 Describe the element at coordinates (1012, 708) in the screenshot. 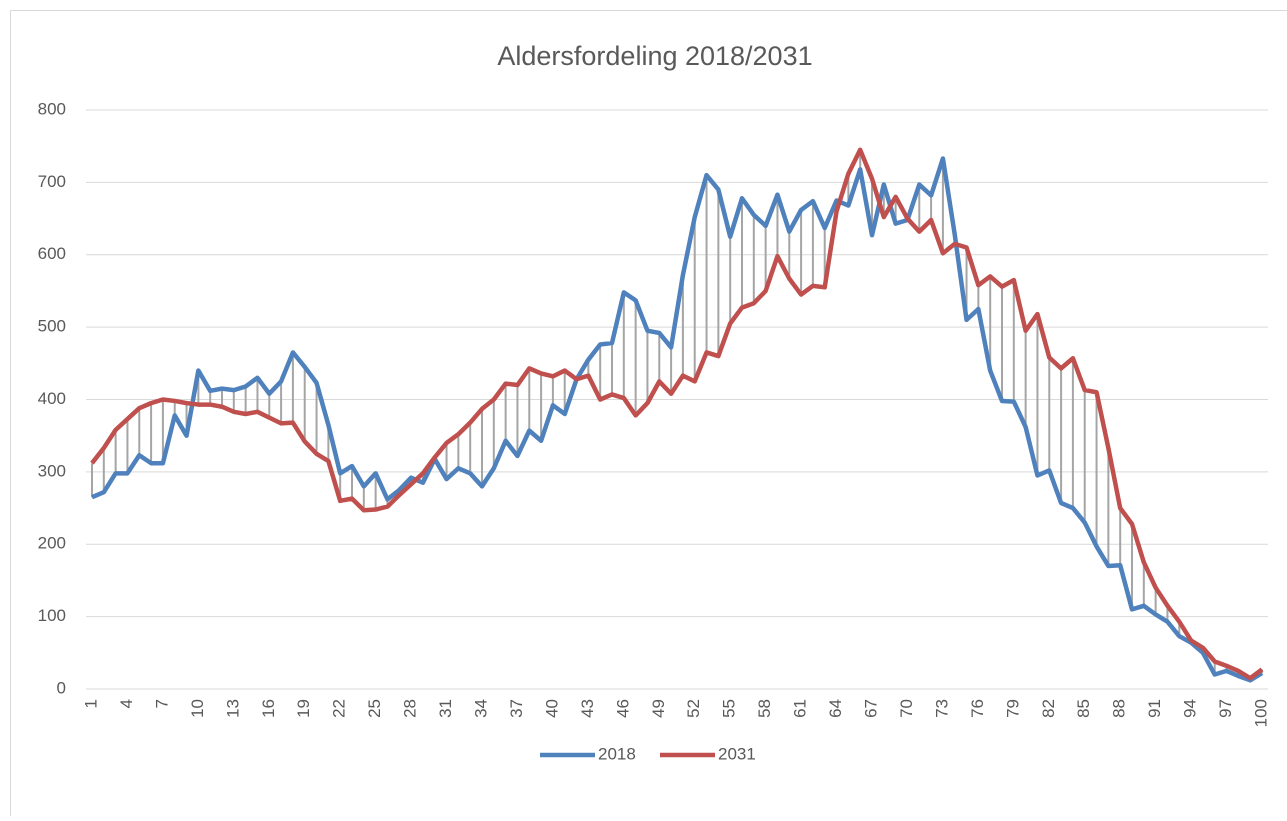

I see `x-tick-label: 79` at that location.